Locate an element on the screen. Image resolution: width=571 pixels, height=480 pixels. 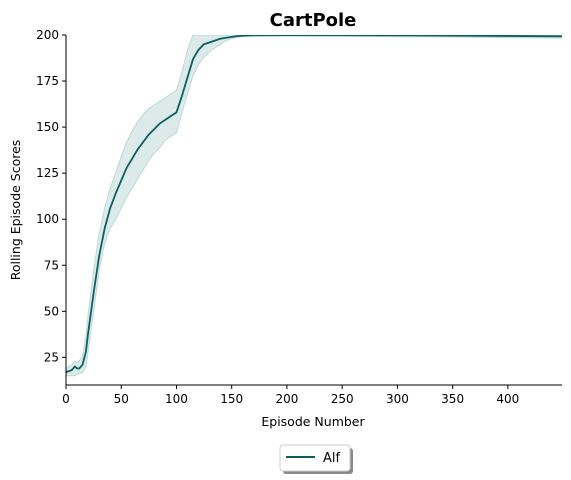
y-tick-label: 200 is located at coordinates (47, 35).